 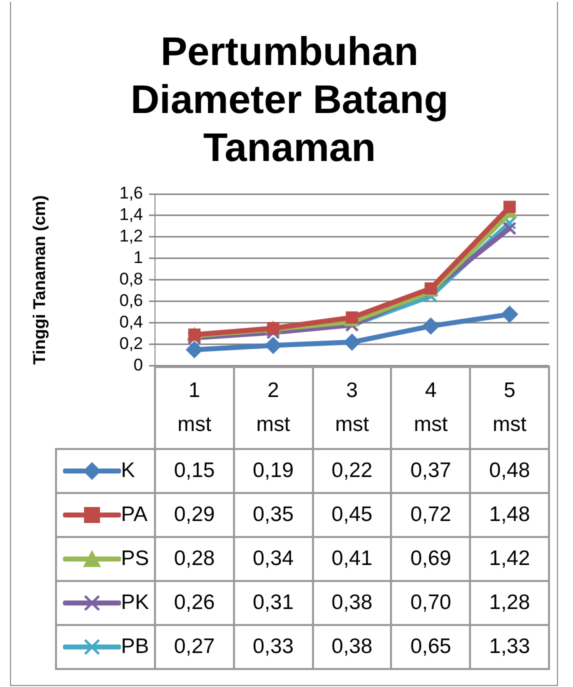 What do you see at coordinates (39, 280) in the screenshot?
I see `y-axis-title: Tinggi Tanaman (cm)` at bounding box center [39, 280].